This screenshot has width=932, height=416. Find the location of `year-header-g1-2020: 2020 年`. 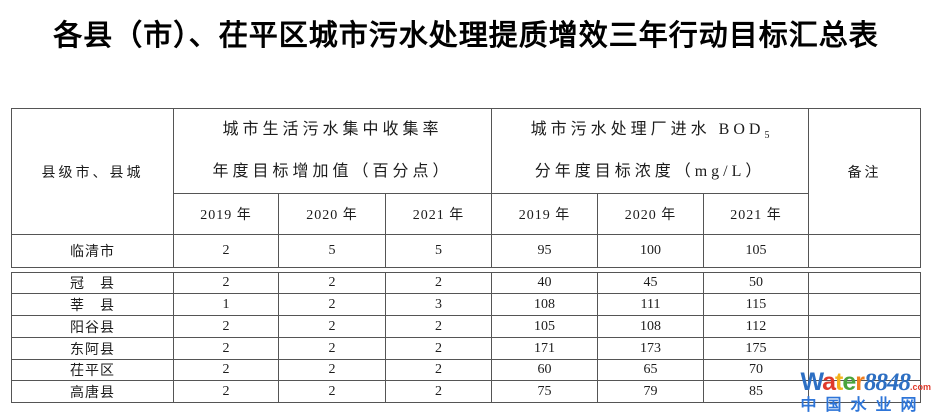

year-header-g1-2020: 2020 年 is located at coordinates (332, 214).